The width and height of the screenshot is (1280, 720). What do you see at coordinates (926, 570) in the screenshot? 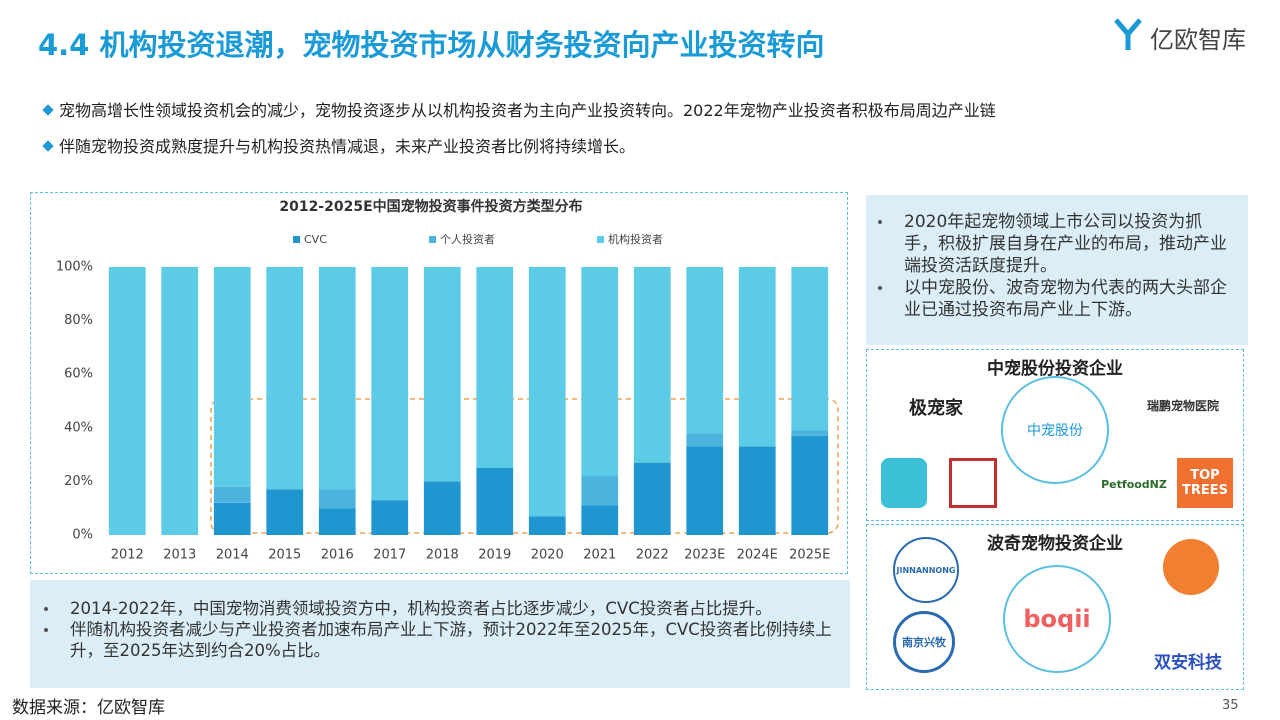
I see `logo: JINNANNONG` at bounding box center [926, 570].